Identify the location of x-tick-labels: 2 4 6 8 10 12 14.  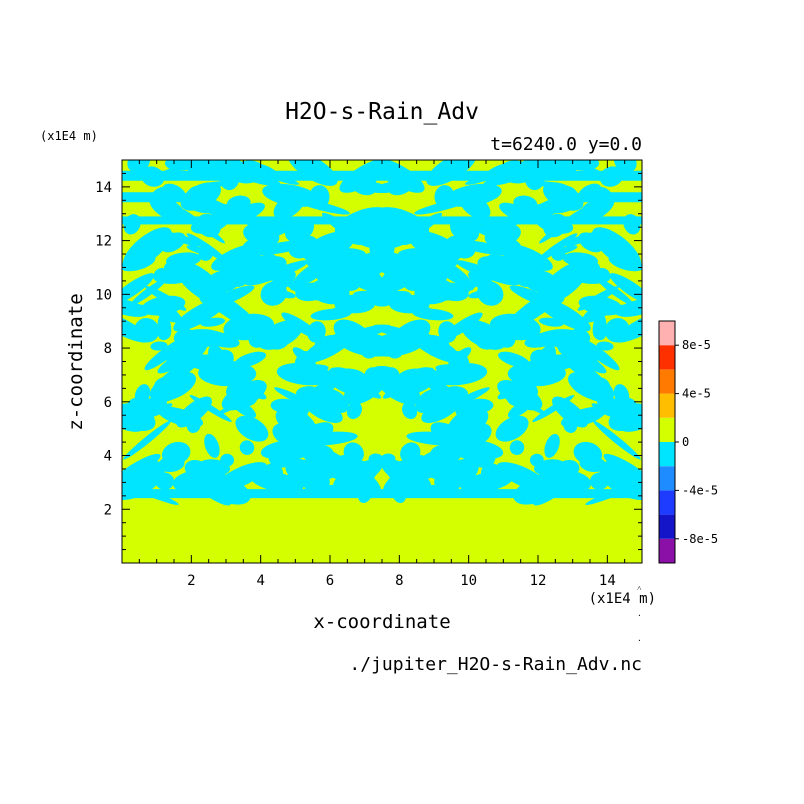
(401, 581).